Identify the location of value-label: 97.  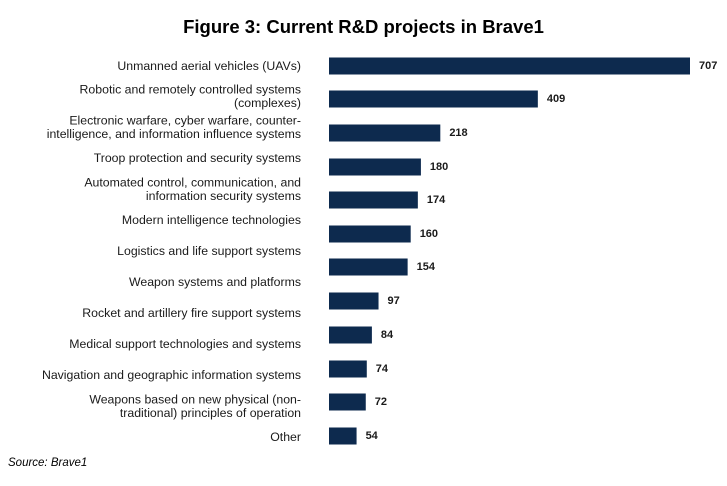
(394, 301).